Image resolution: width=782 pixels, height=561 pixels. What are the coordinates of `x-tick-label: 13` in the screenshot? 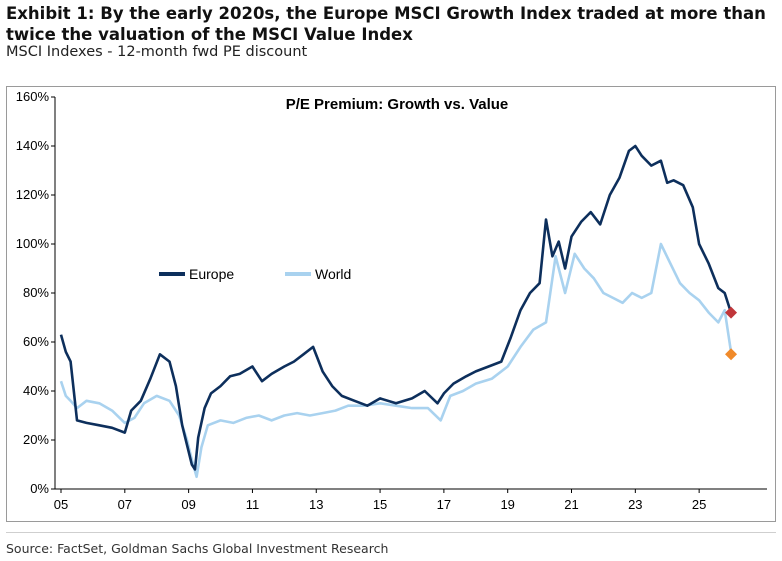 It's located at (316, 504).